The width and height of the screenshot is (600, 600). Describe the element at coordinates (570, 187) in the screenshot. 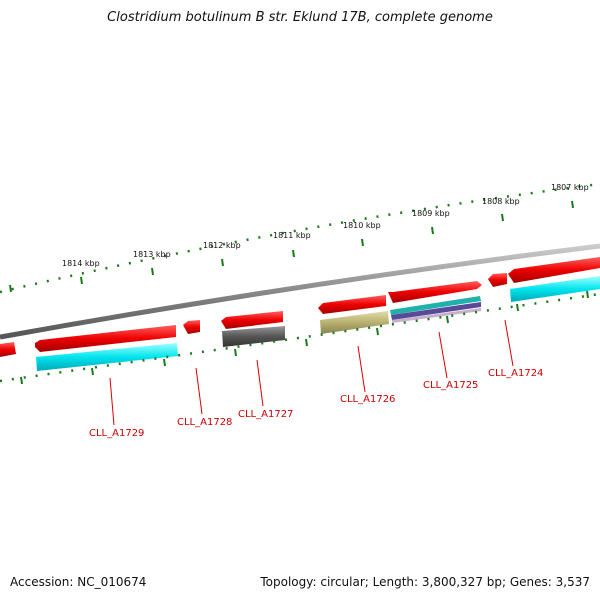

I see `tick-label: 1807 kbp` at that location.